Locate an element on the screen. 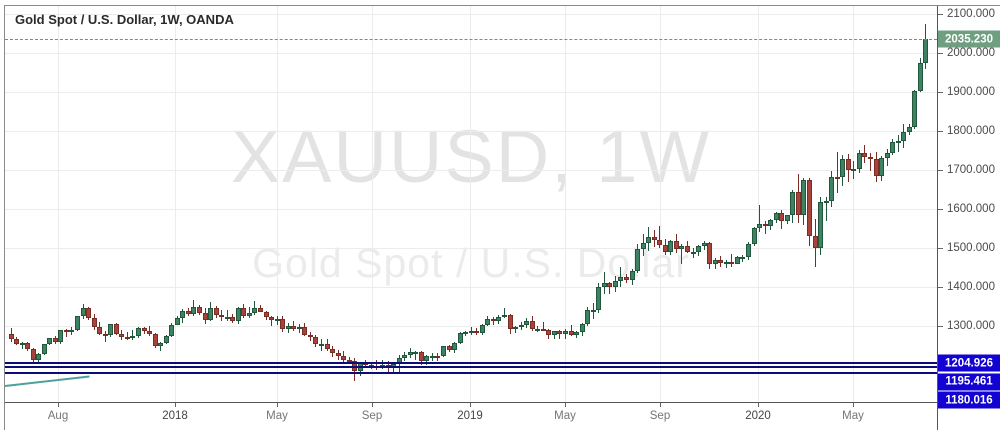 The height and width of the screenshot is (435, 1004). price-tick-label: 1600.000 is located at coordinates (971, 209).